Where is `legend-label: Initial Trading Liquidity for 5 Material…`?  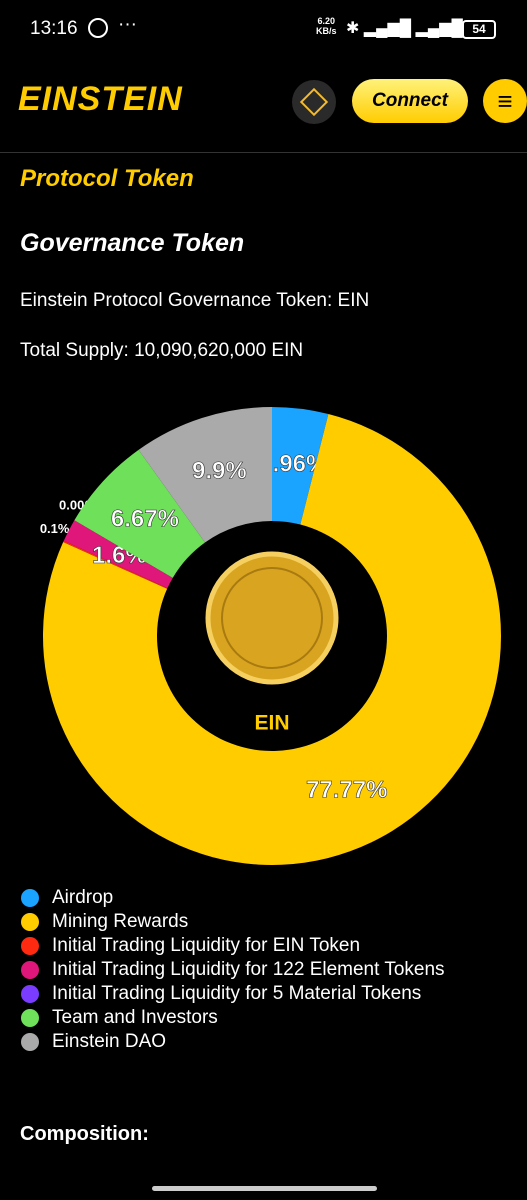 legend-label: Initial Trading Liquidity for 5 Material… is located at coordinates (236, 993).